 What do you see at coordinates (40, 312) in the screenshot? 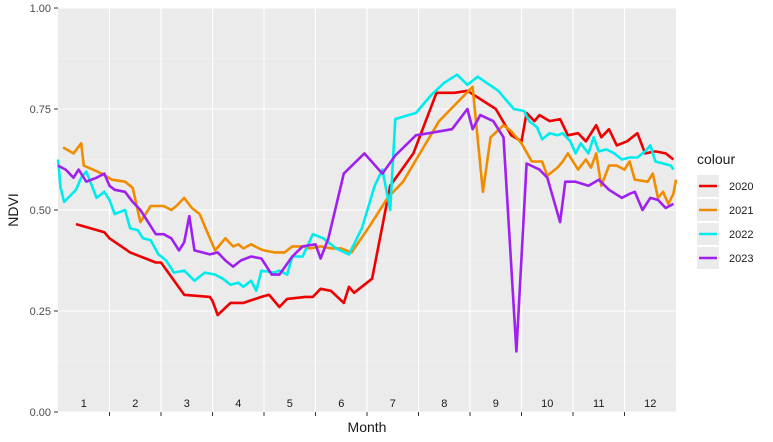
I see `y-tick-label: 0.25` at bounding box center [40, 312].